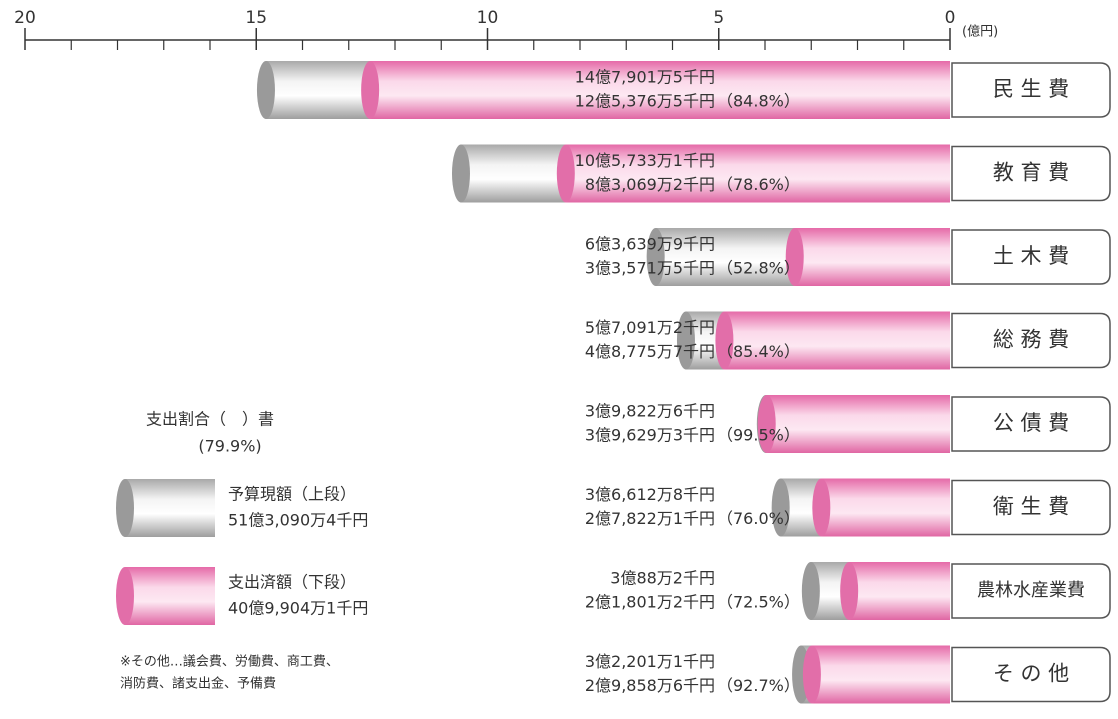 The height and width of the screenshot is (719, 1118). I want to click on value-label: 4億8,775万7千円, so click(650, 351).